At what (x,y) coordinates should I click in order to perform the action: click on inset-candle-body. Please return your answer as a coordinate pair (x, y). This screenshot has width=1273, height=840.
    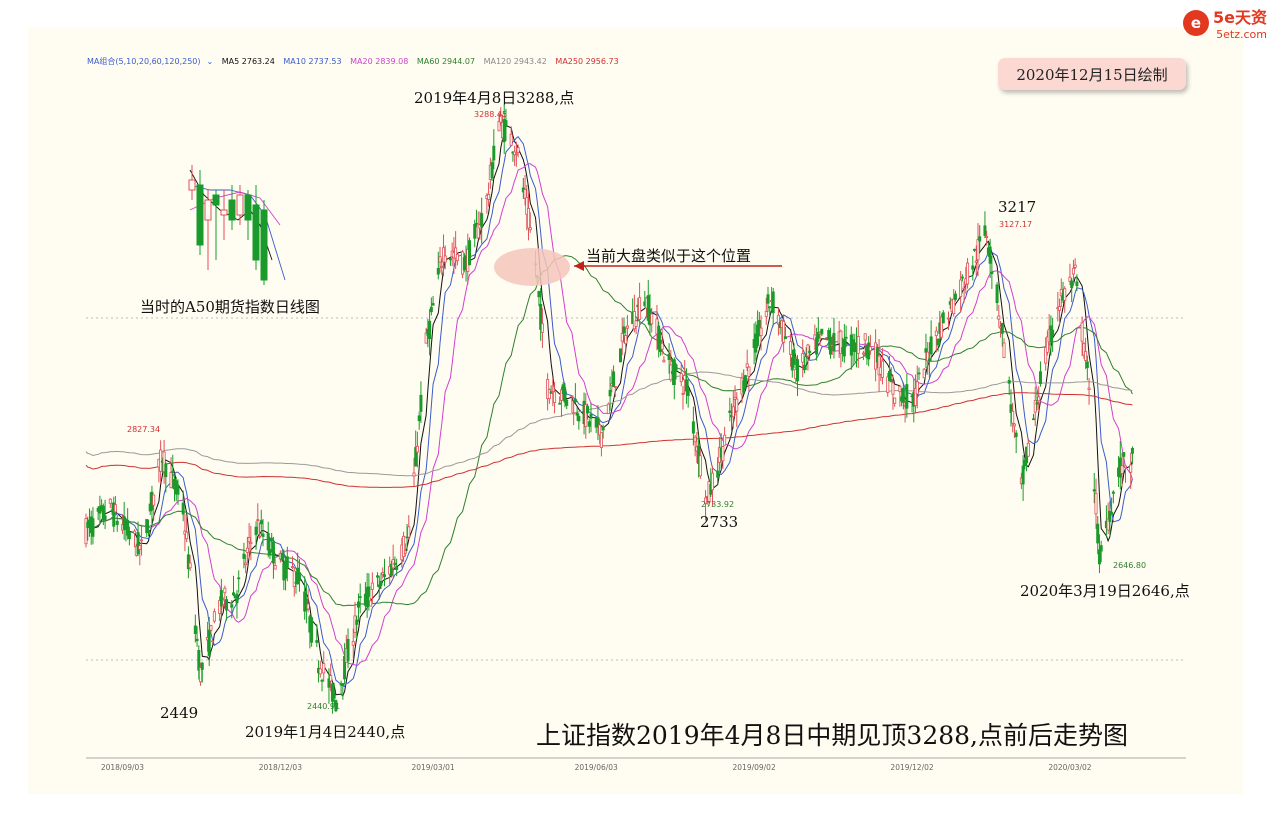
    Looking at the image, I should click on (224, 212).